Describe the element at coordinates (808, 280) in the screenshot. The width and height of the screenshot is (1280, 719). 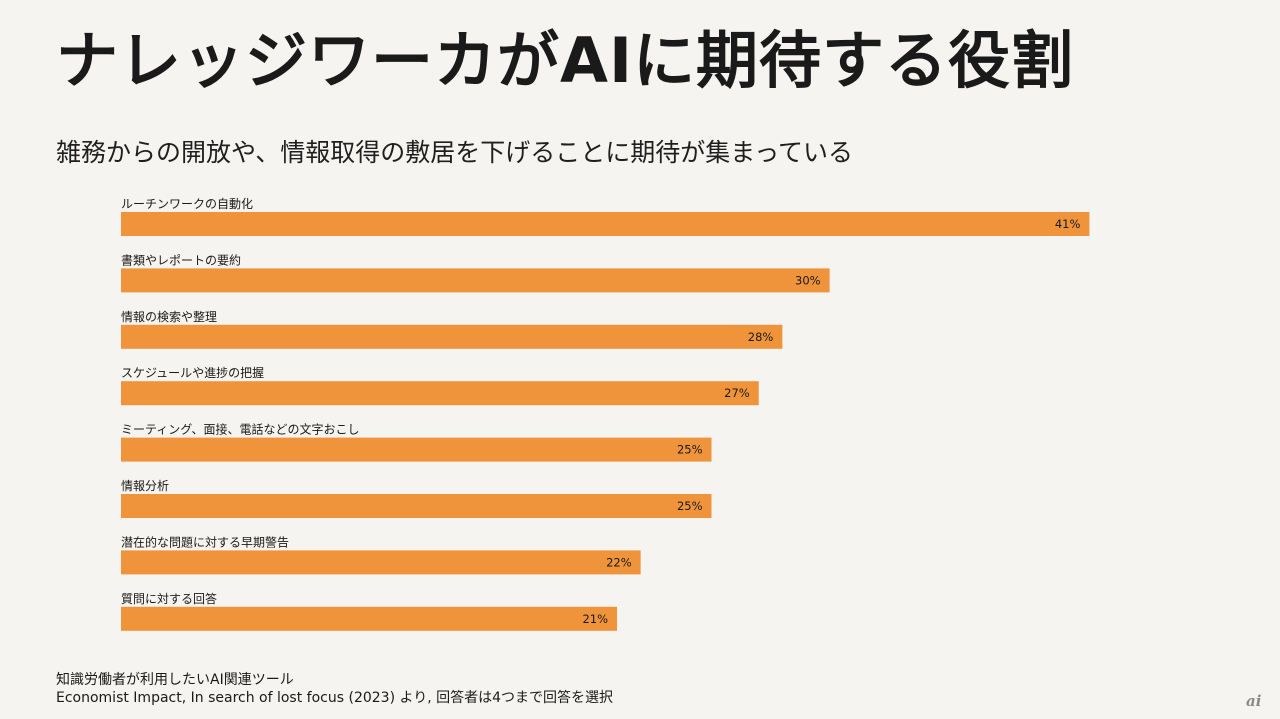
I see `value-label: 30%` at that location.